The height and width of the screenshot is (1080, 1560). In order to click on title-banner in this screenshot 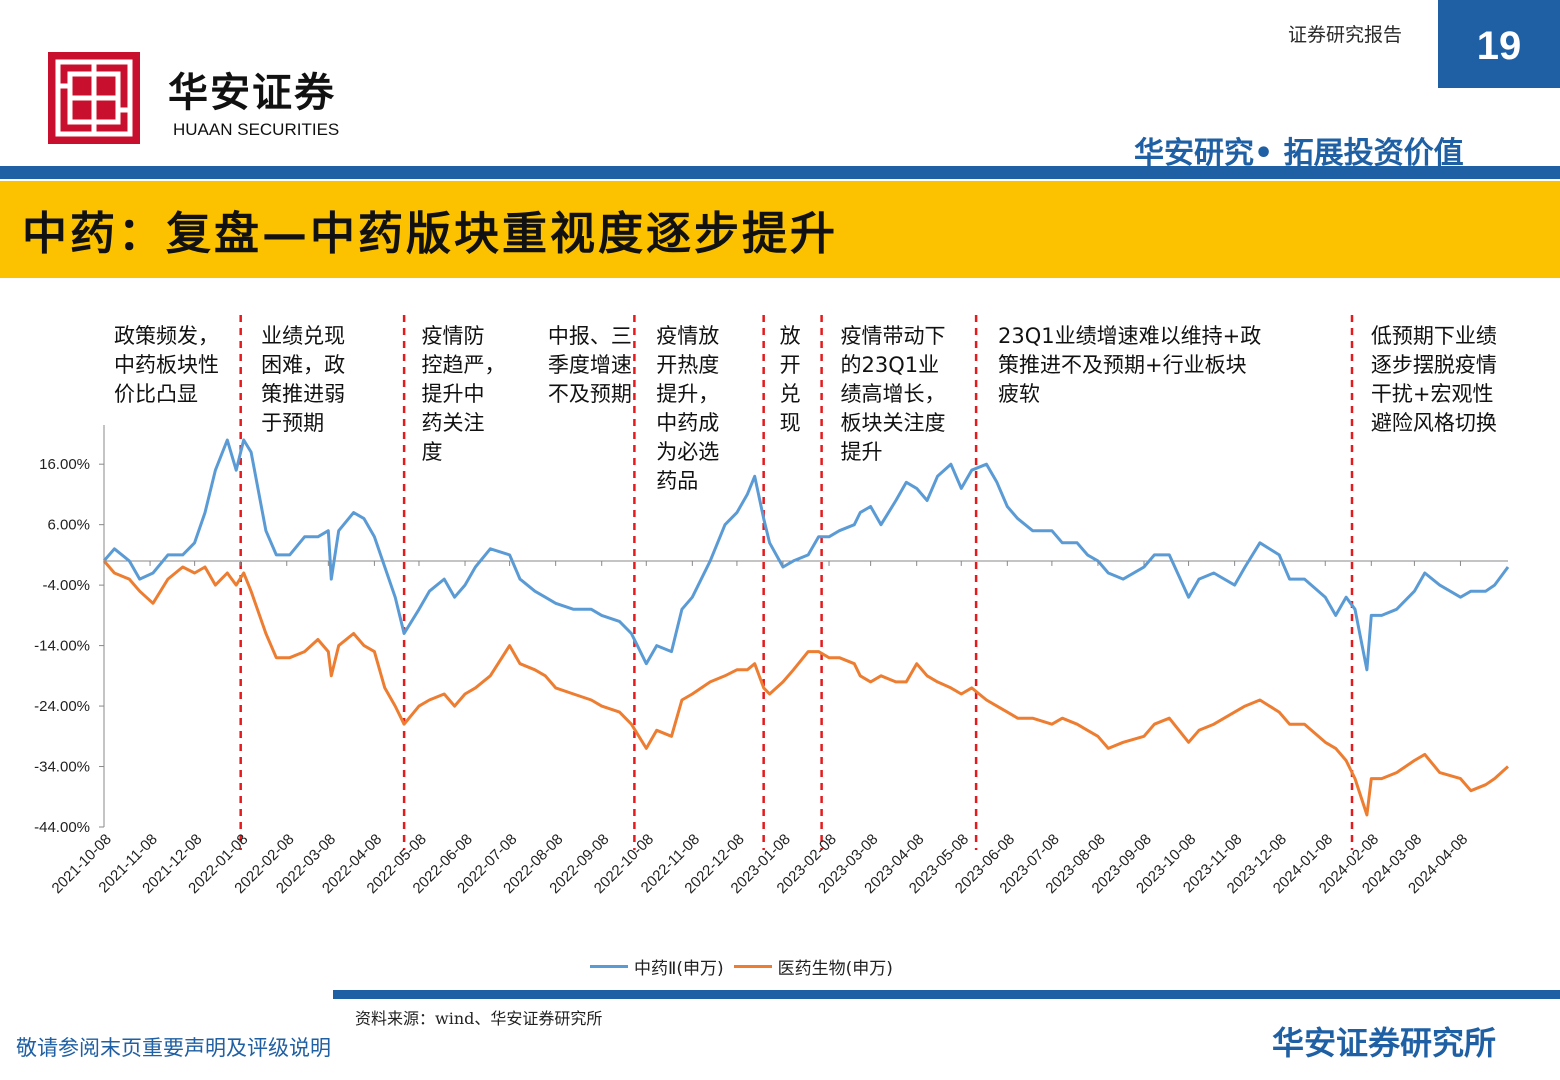, I will do `click(780, 229)`.